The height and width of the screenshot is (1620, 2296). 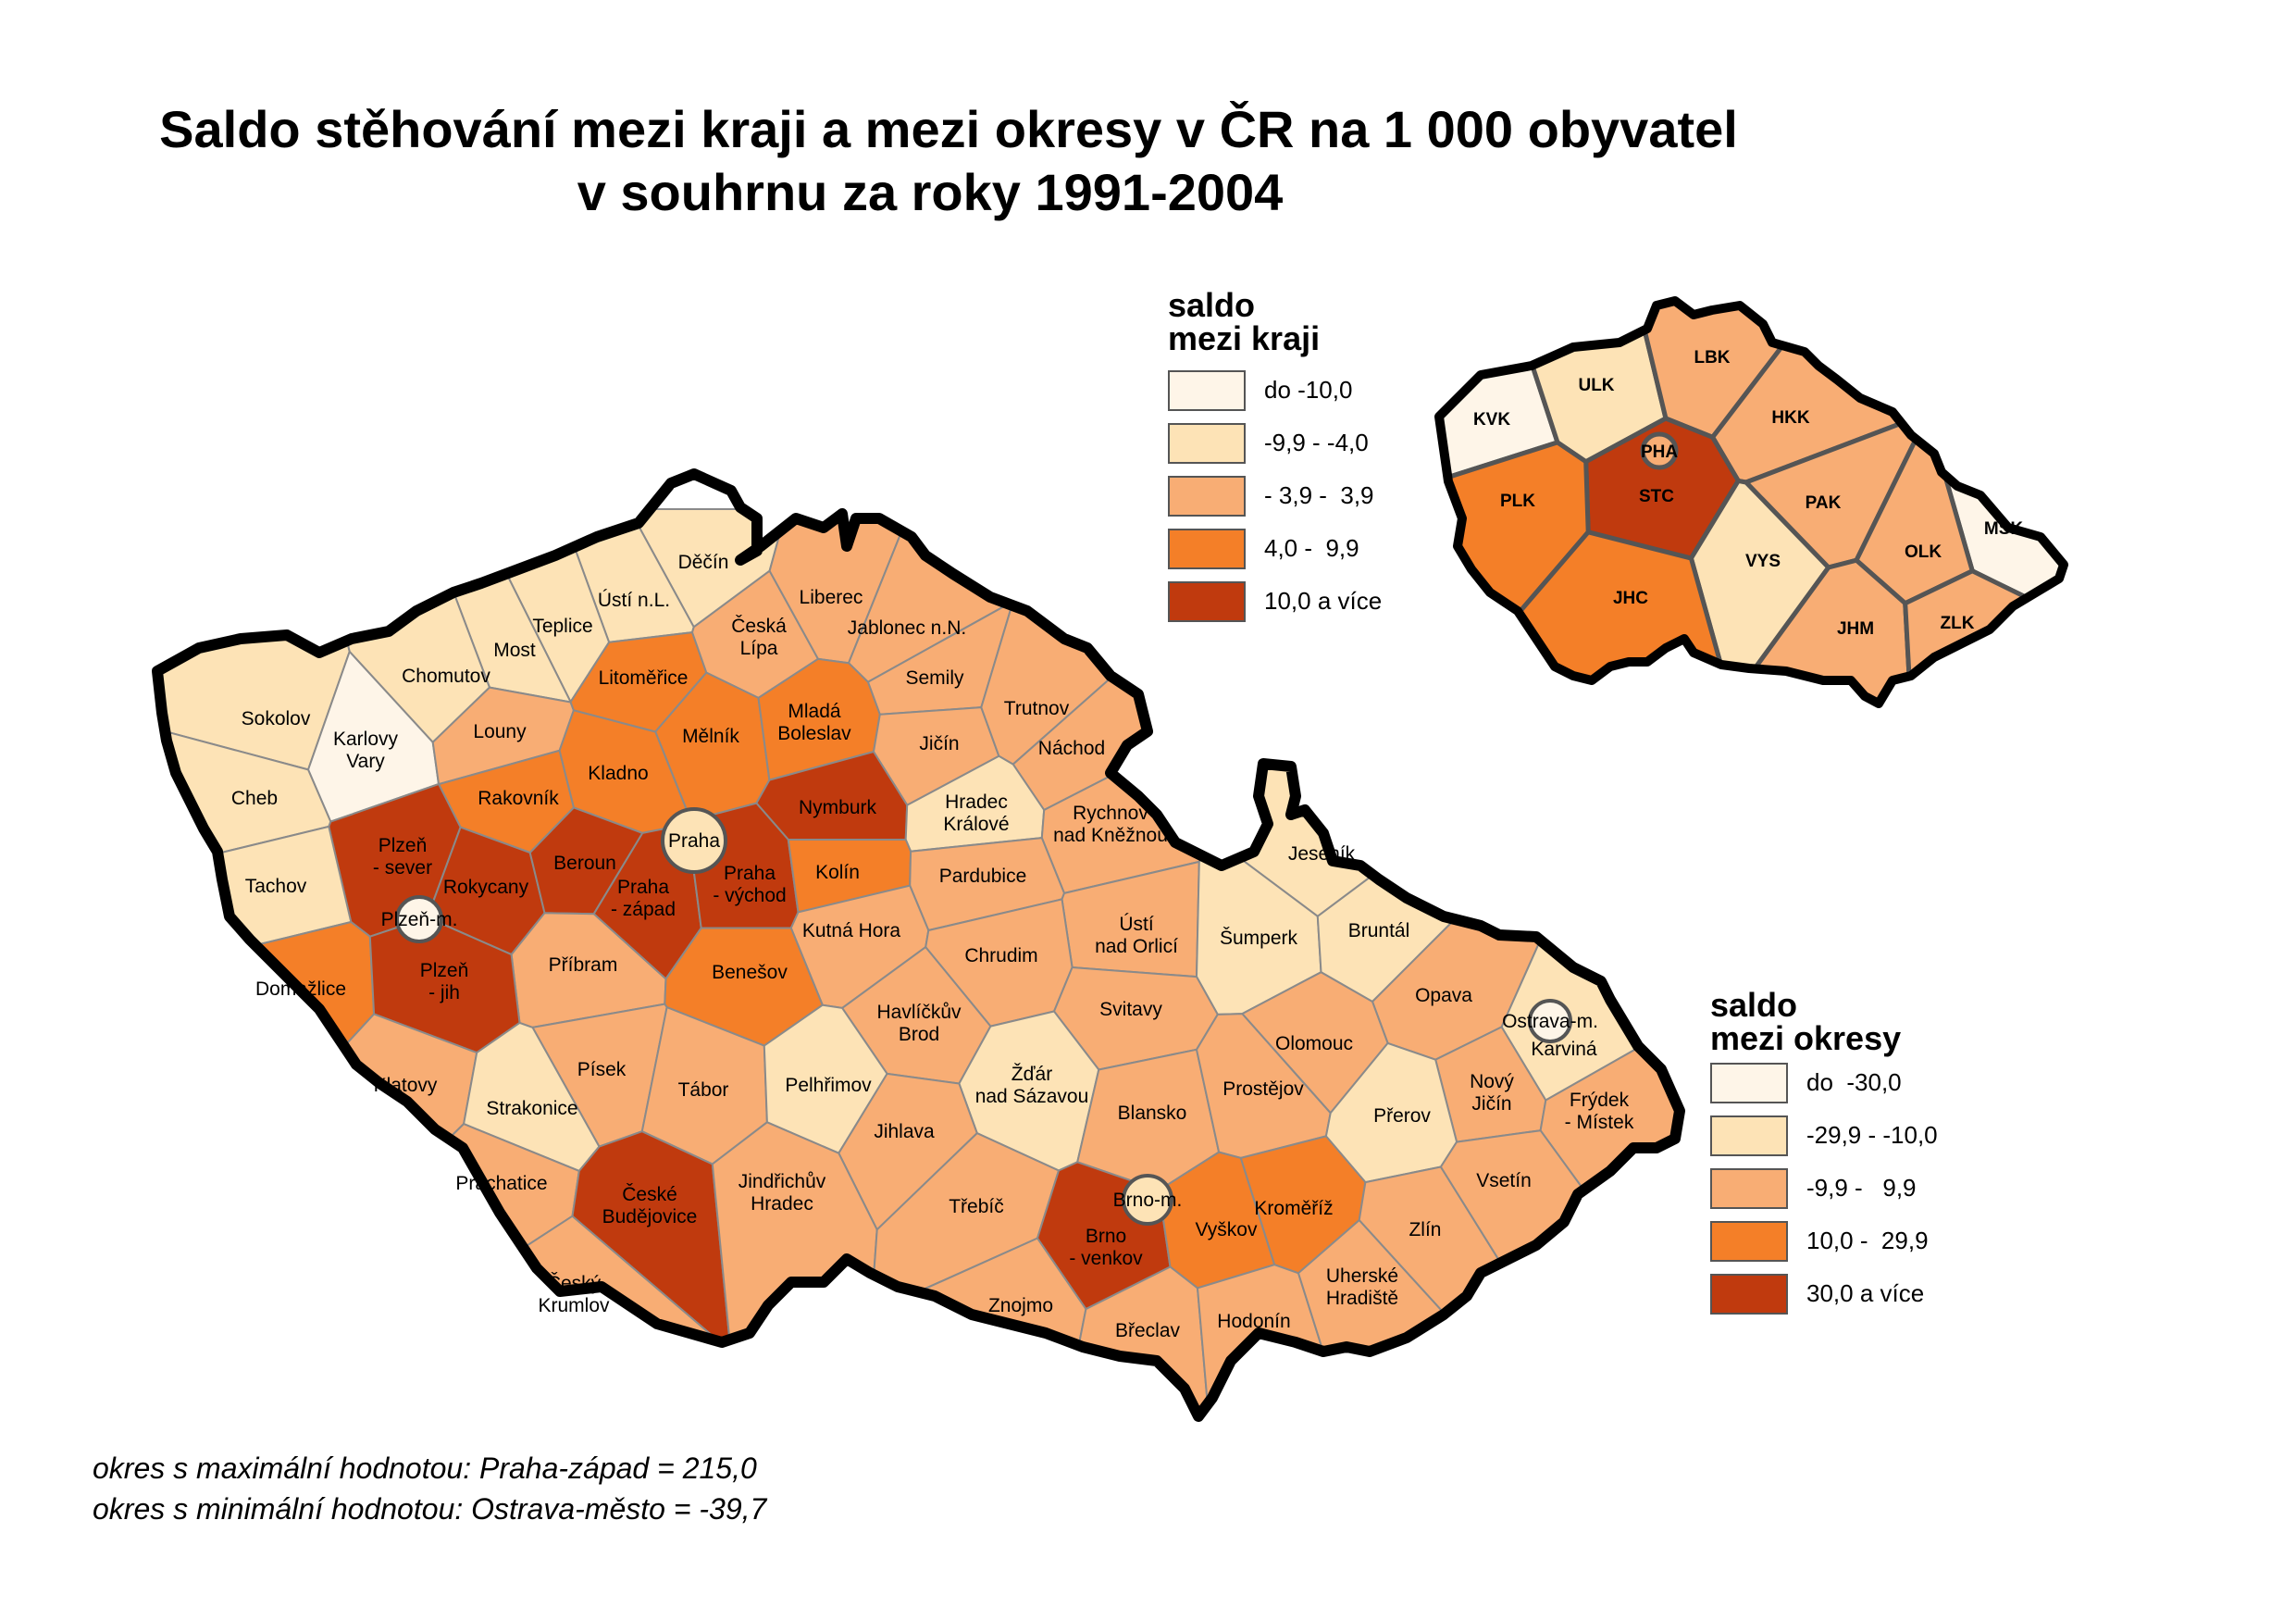 I want to click on district-label-benesov: Benešov, so click(x=750, y=972).